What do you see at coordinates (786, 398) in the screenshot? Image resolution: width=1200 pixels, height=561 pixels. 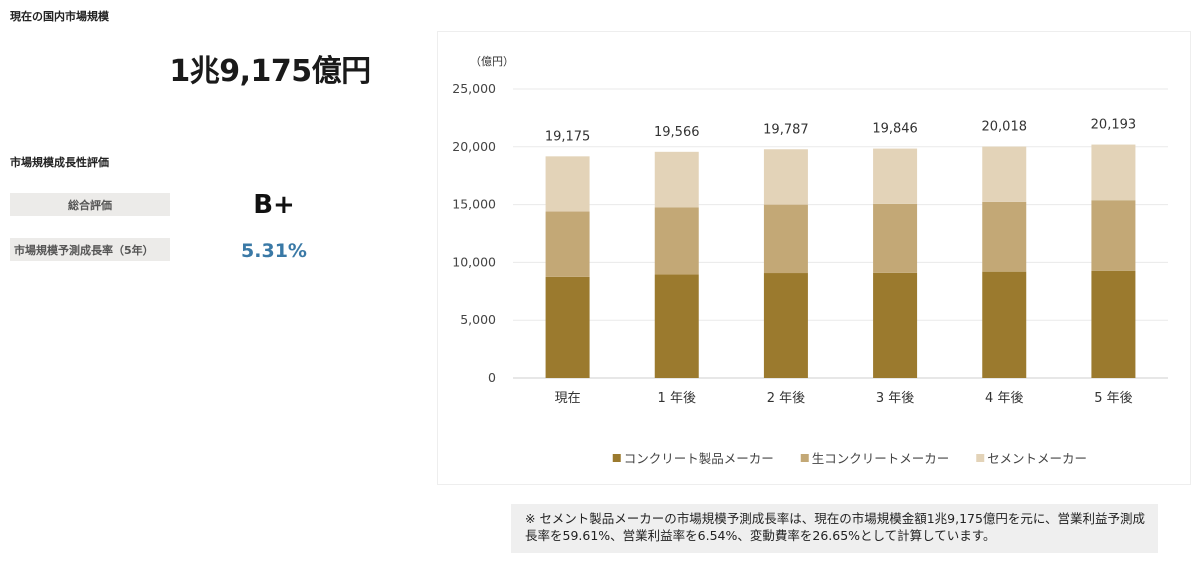 I see `x-tick-label: 2 年後` at bounding box center [786, 398].